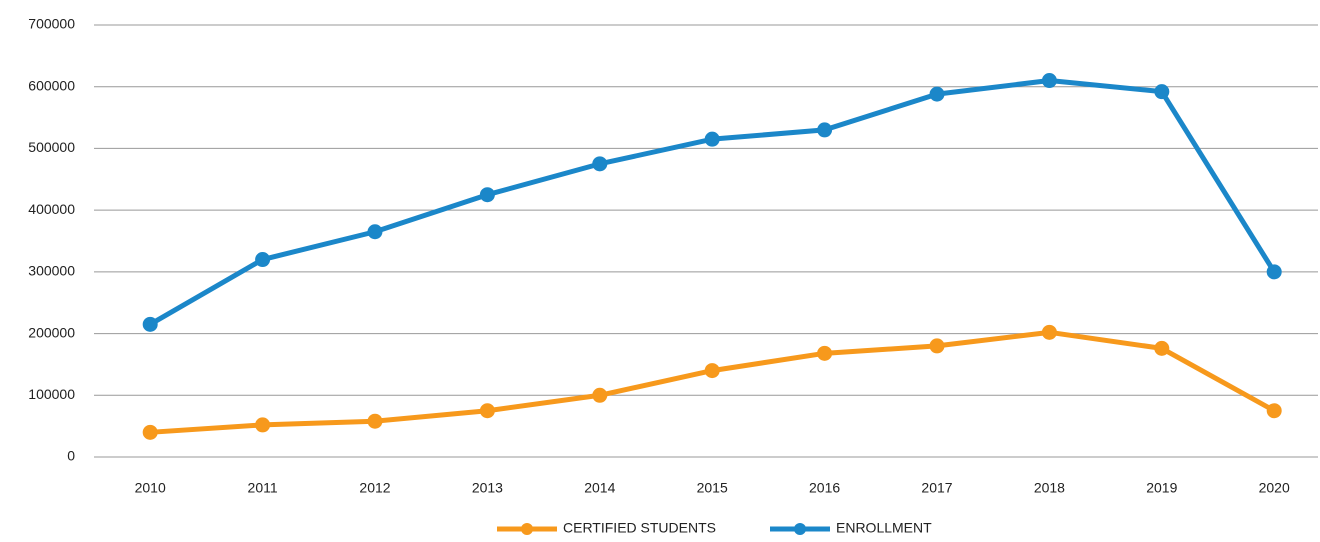 This screenshot has width=1320, height=542. What do you see at coordinates (51, 332) in the screenshot?
I see `y-tick-label: 200000` at bounding box center [51, 332].